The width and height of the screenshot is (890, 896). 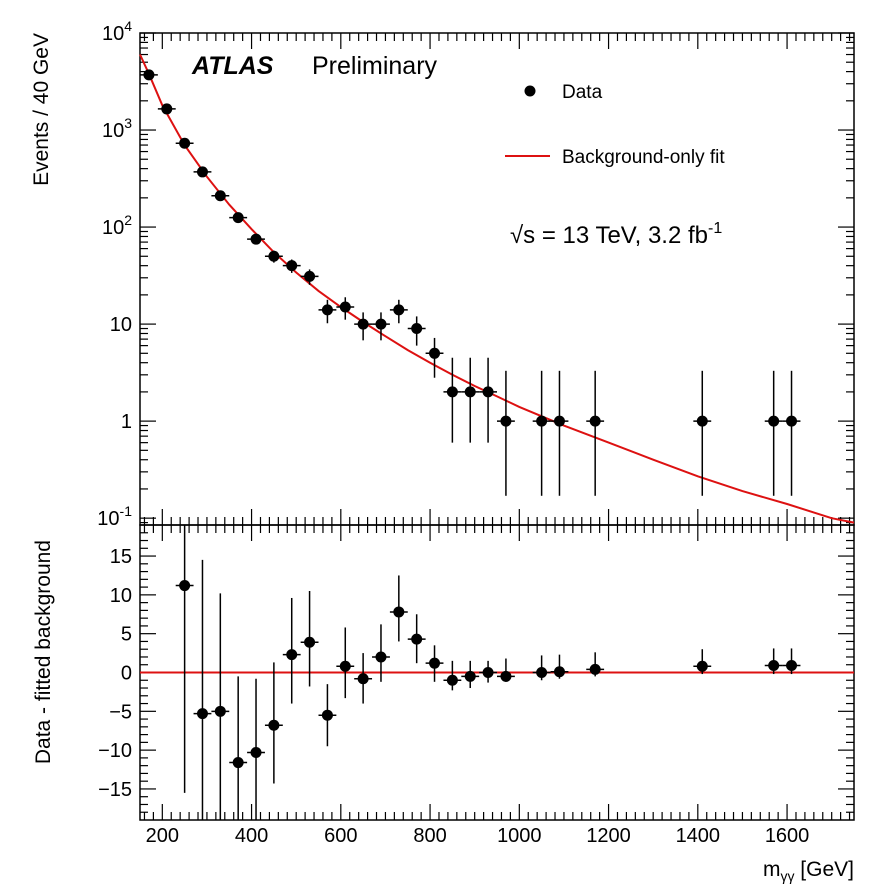 I want to click on legend-fit-label: Background-only fit, so click(x=643, y=157).